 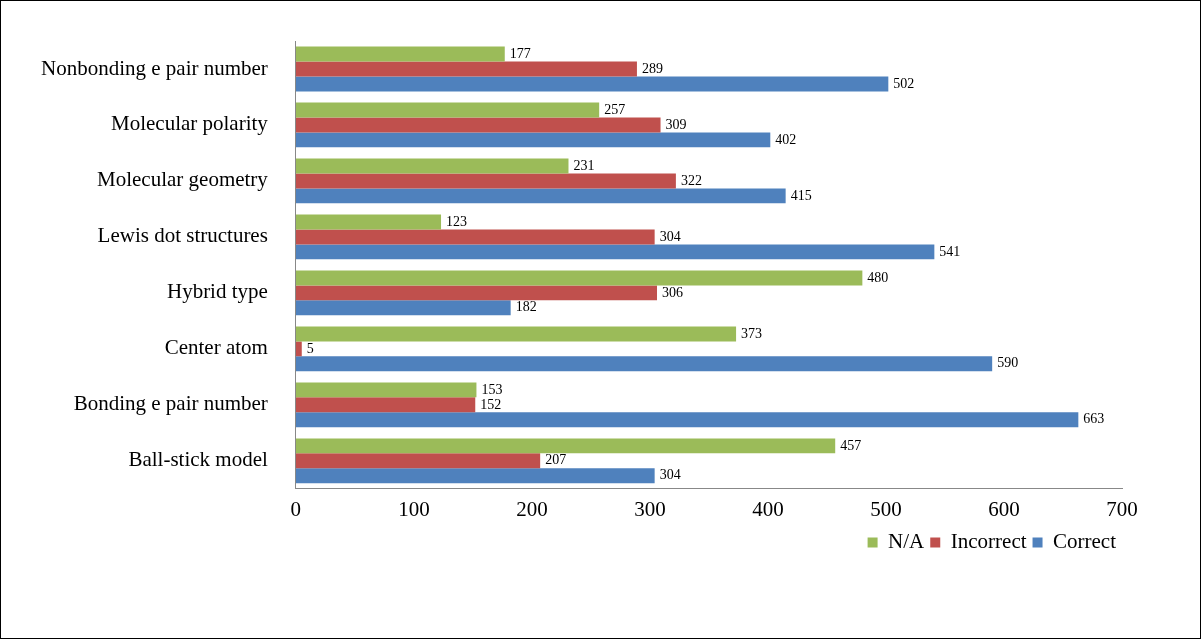 I want to click on data-label: 123, so click(x=457, y=221).